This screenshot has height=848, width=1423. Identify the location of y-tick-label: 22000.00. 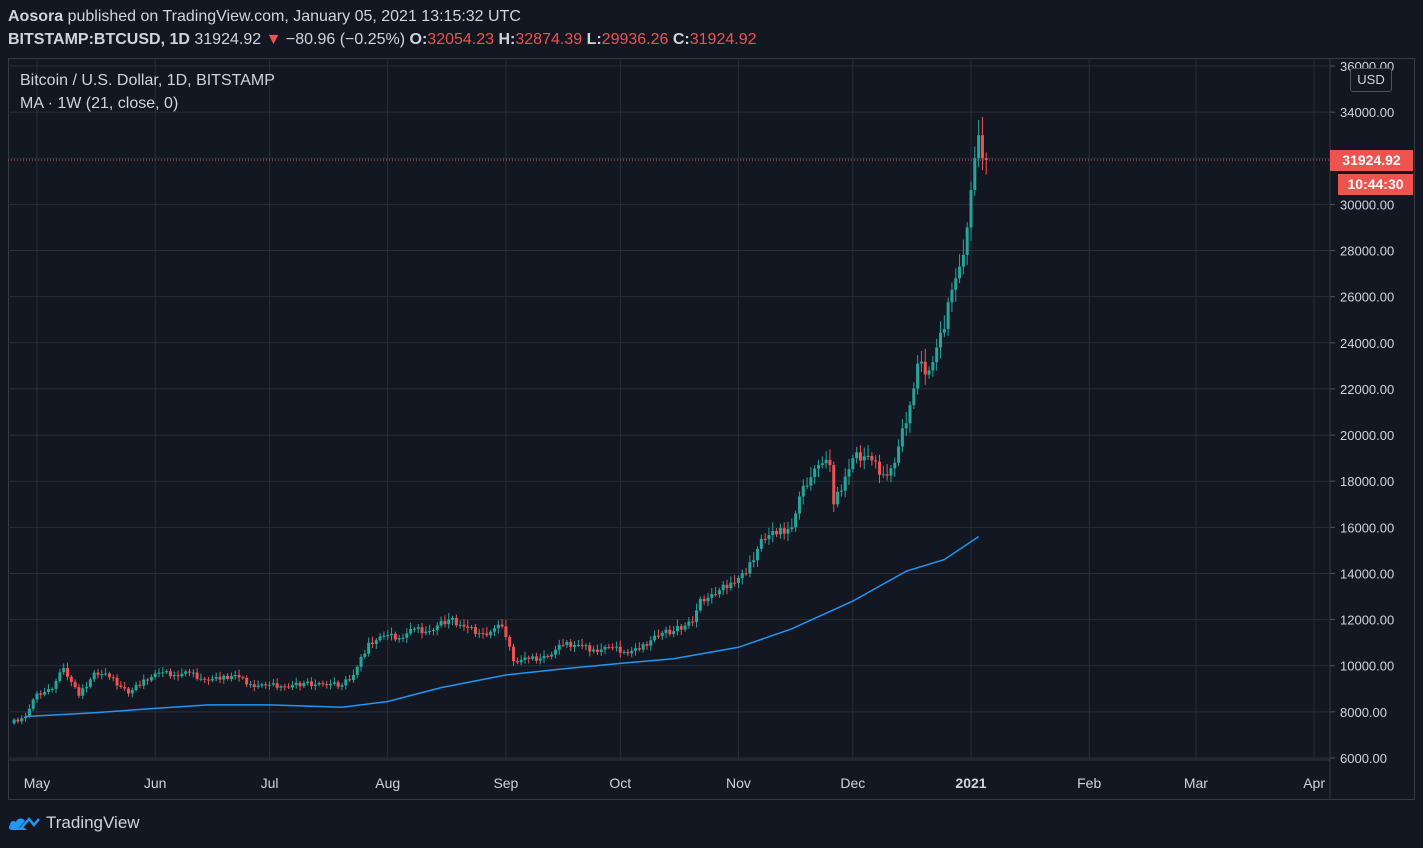
(1367, 389).